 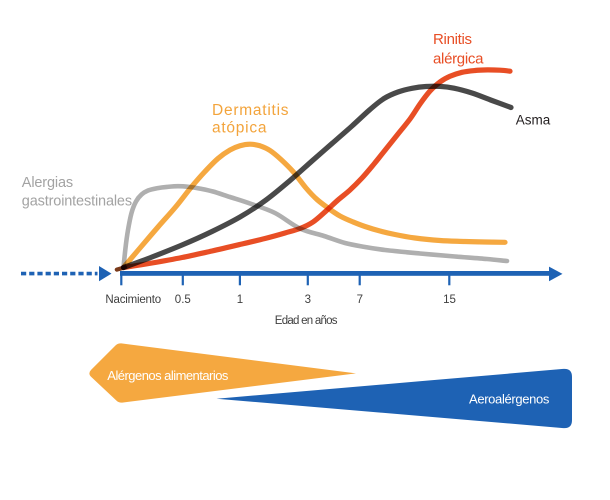 What do you see at coordinates (533, 120) in the screenshot?
I see `svg-text: Asma` at bounding box center [533, 120].